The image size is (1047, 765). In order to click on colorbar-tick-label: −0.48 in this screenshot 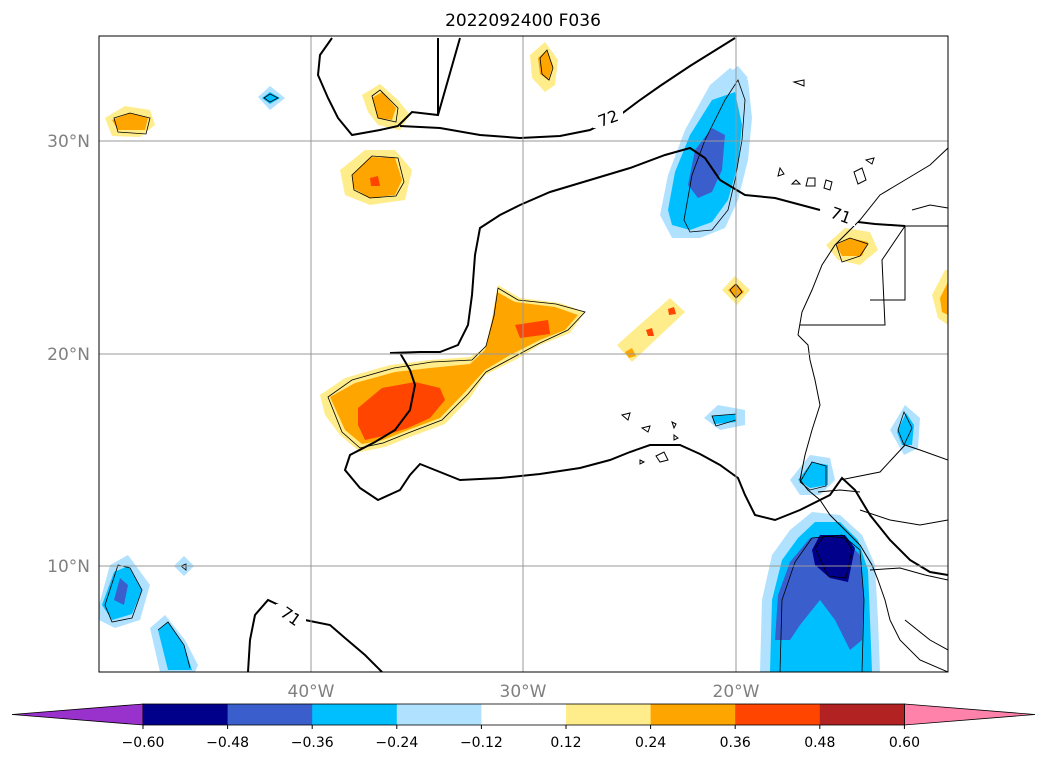, I will do `click(227, 743)`.